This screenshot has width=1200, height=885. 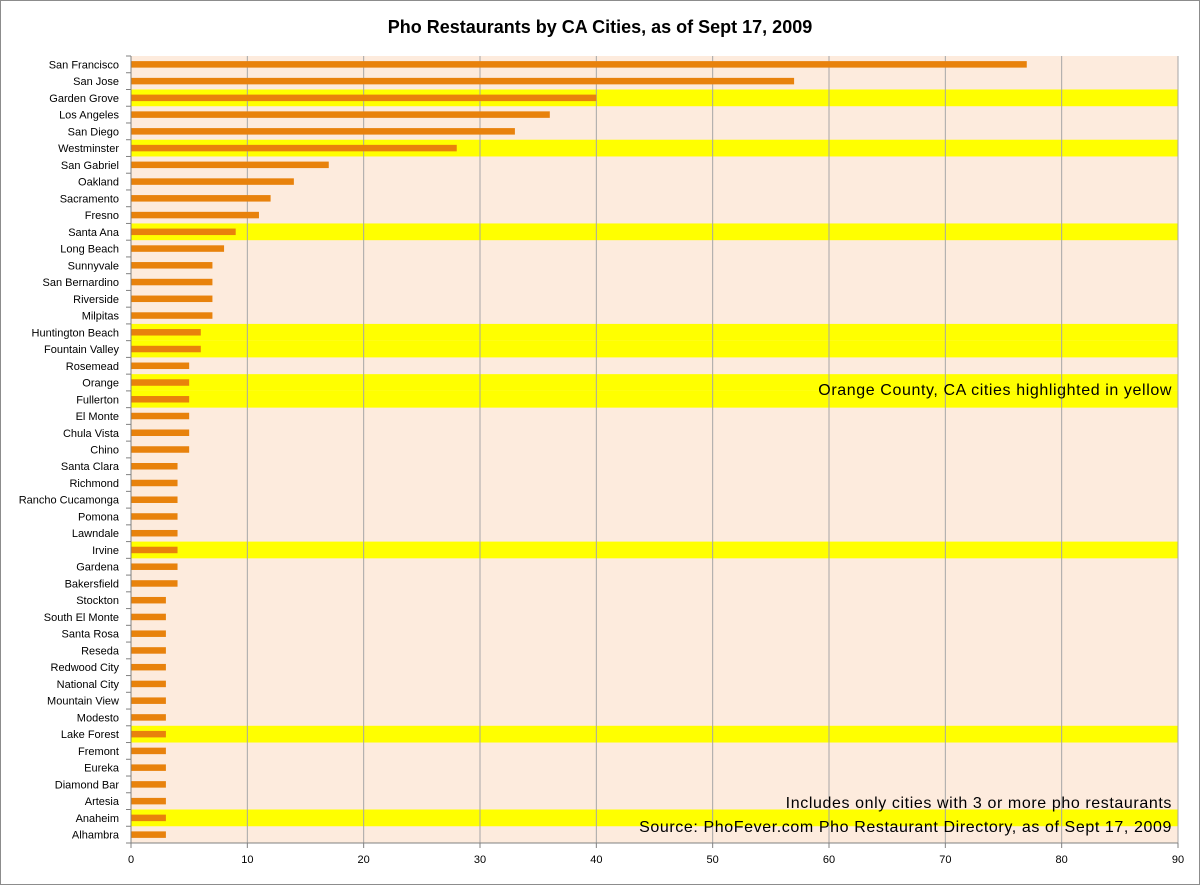 What do you see at coordinates (98, 183) in the screenshot?
I see `category-label: Oakland` at bounding box center [98, 183].